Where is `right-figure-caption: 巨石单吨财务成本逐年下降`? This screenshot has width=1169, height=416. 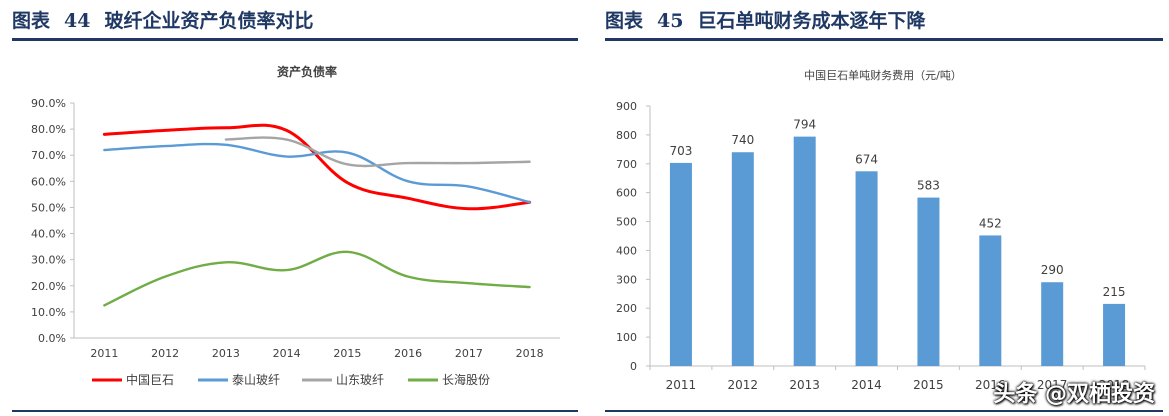
right-figure-caption: 巨石单吨财务成本逐年下降 is located at coordinates (811, 21).